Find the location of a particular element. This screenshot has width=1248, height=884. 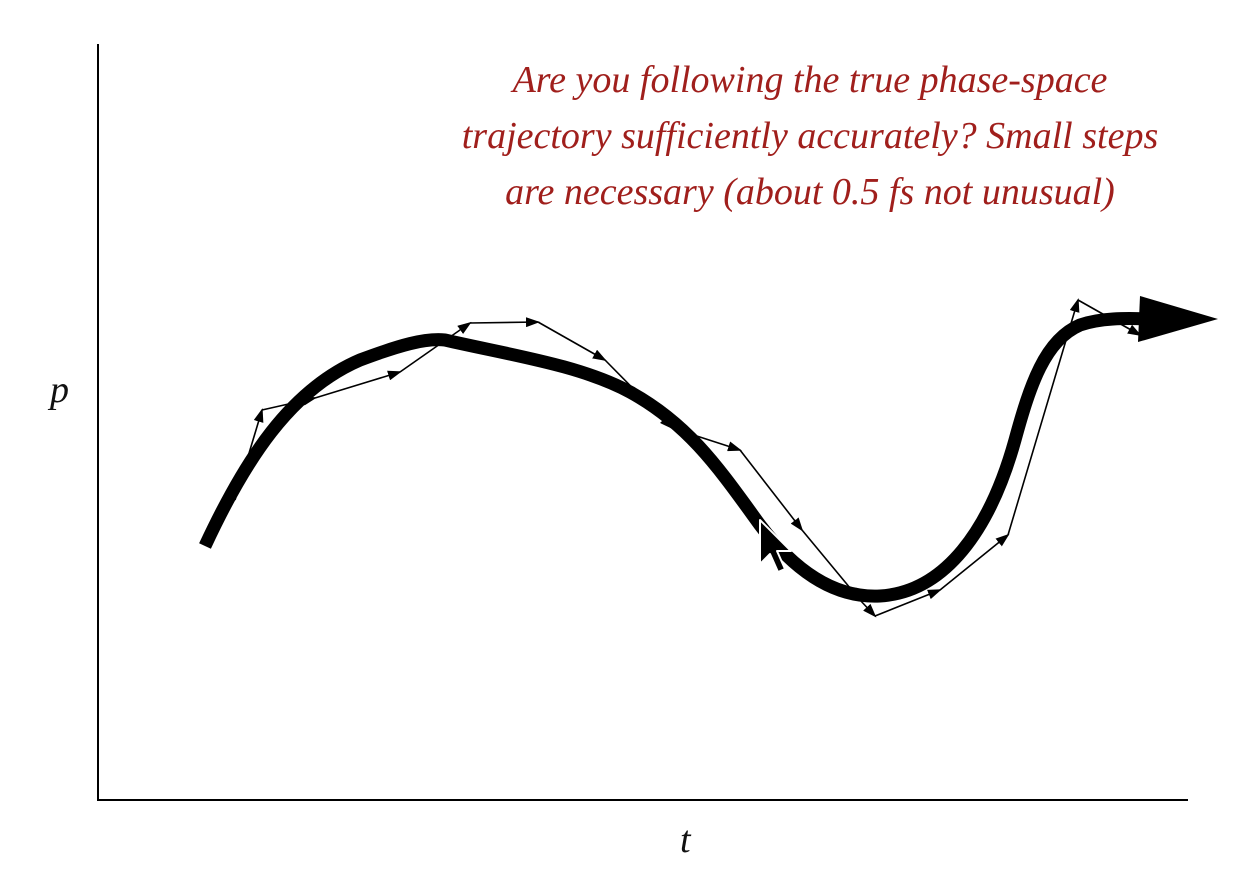

trajectory-arrowhead is located at coordinates (1178, 319).